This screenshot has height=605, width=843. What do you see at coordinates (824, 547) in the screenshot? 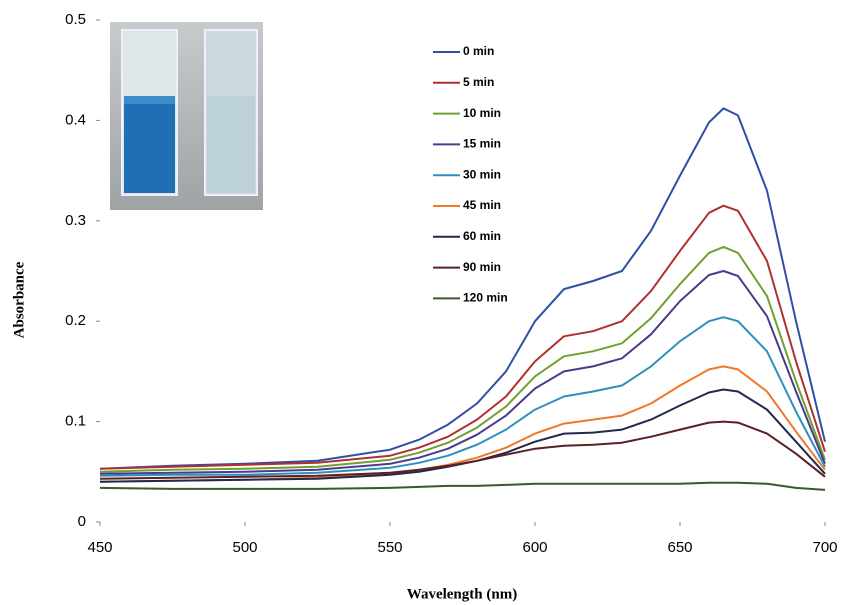
I see `x-tick-label: 700` at bounding box center [824, 547].